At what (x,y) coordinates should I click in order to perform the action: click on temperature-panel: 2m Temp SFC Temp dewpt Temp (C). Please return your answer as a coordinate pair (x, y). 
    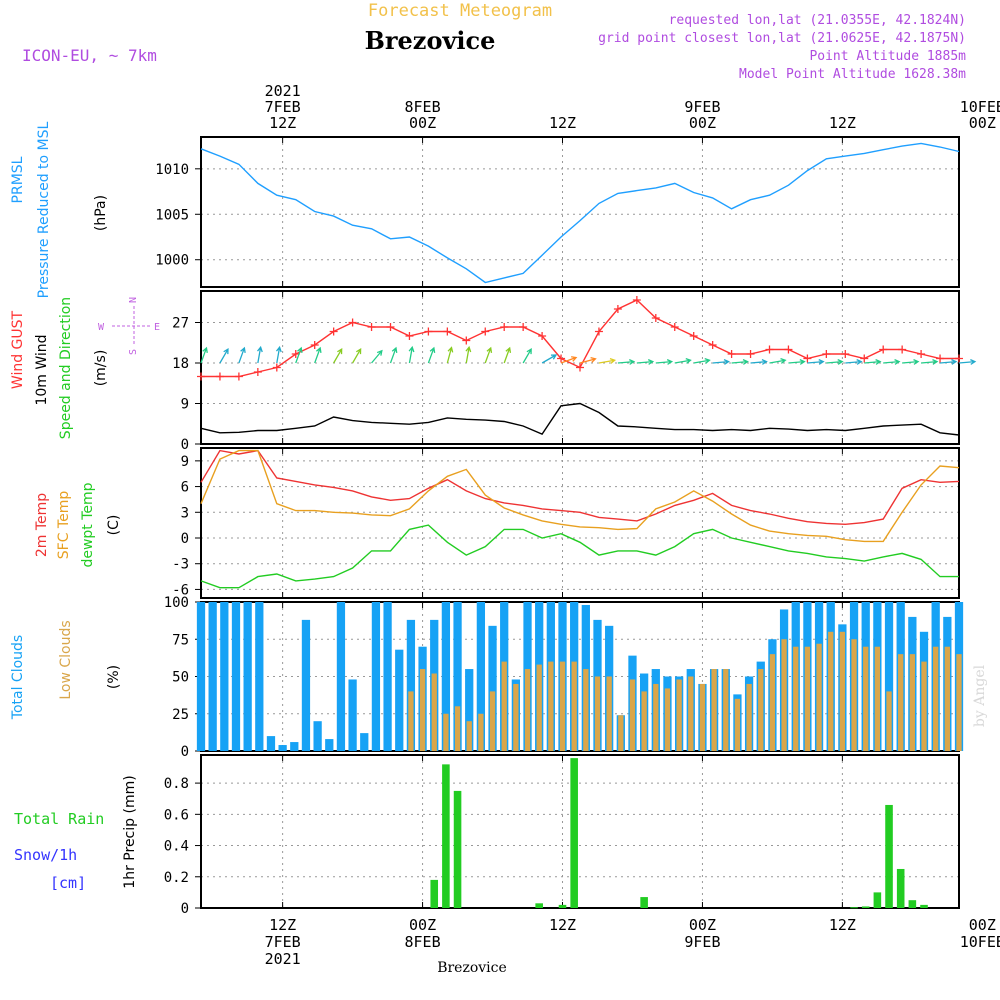
    Looking at the image, I should click on (78, 524).